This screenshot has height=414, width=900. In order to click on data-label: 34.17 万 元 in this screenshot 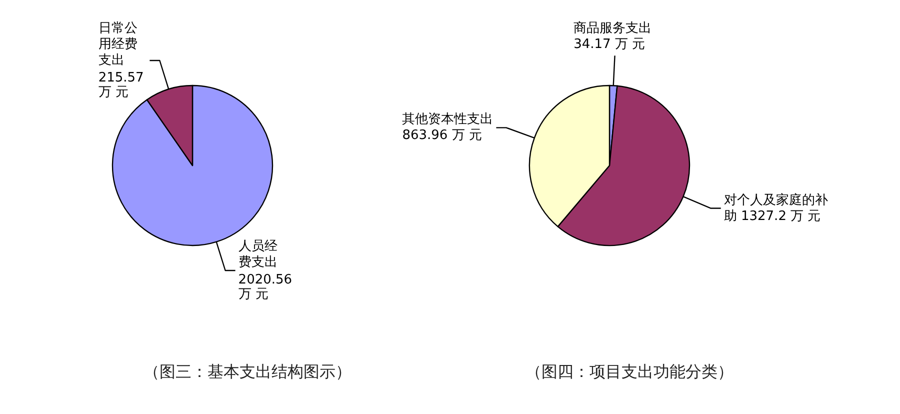, I will do `click(610, 44)`.